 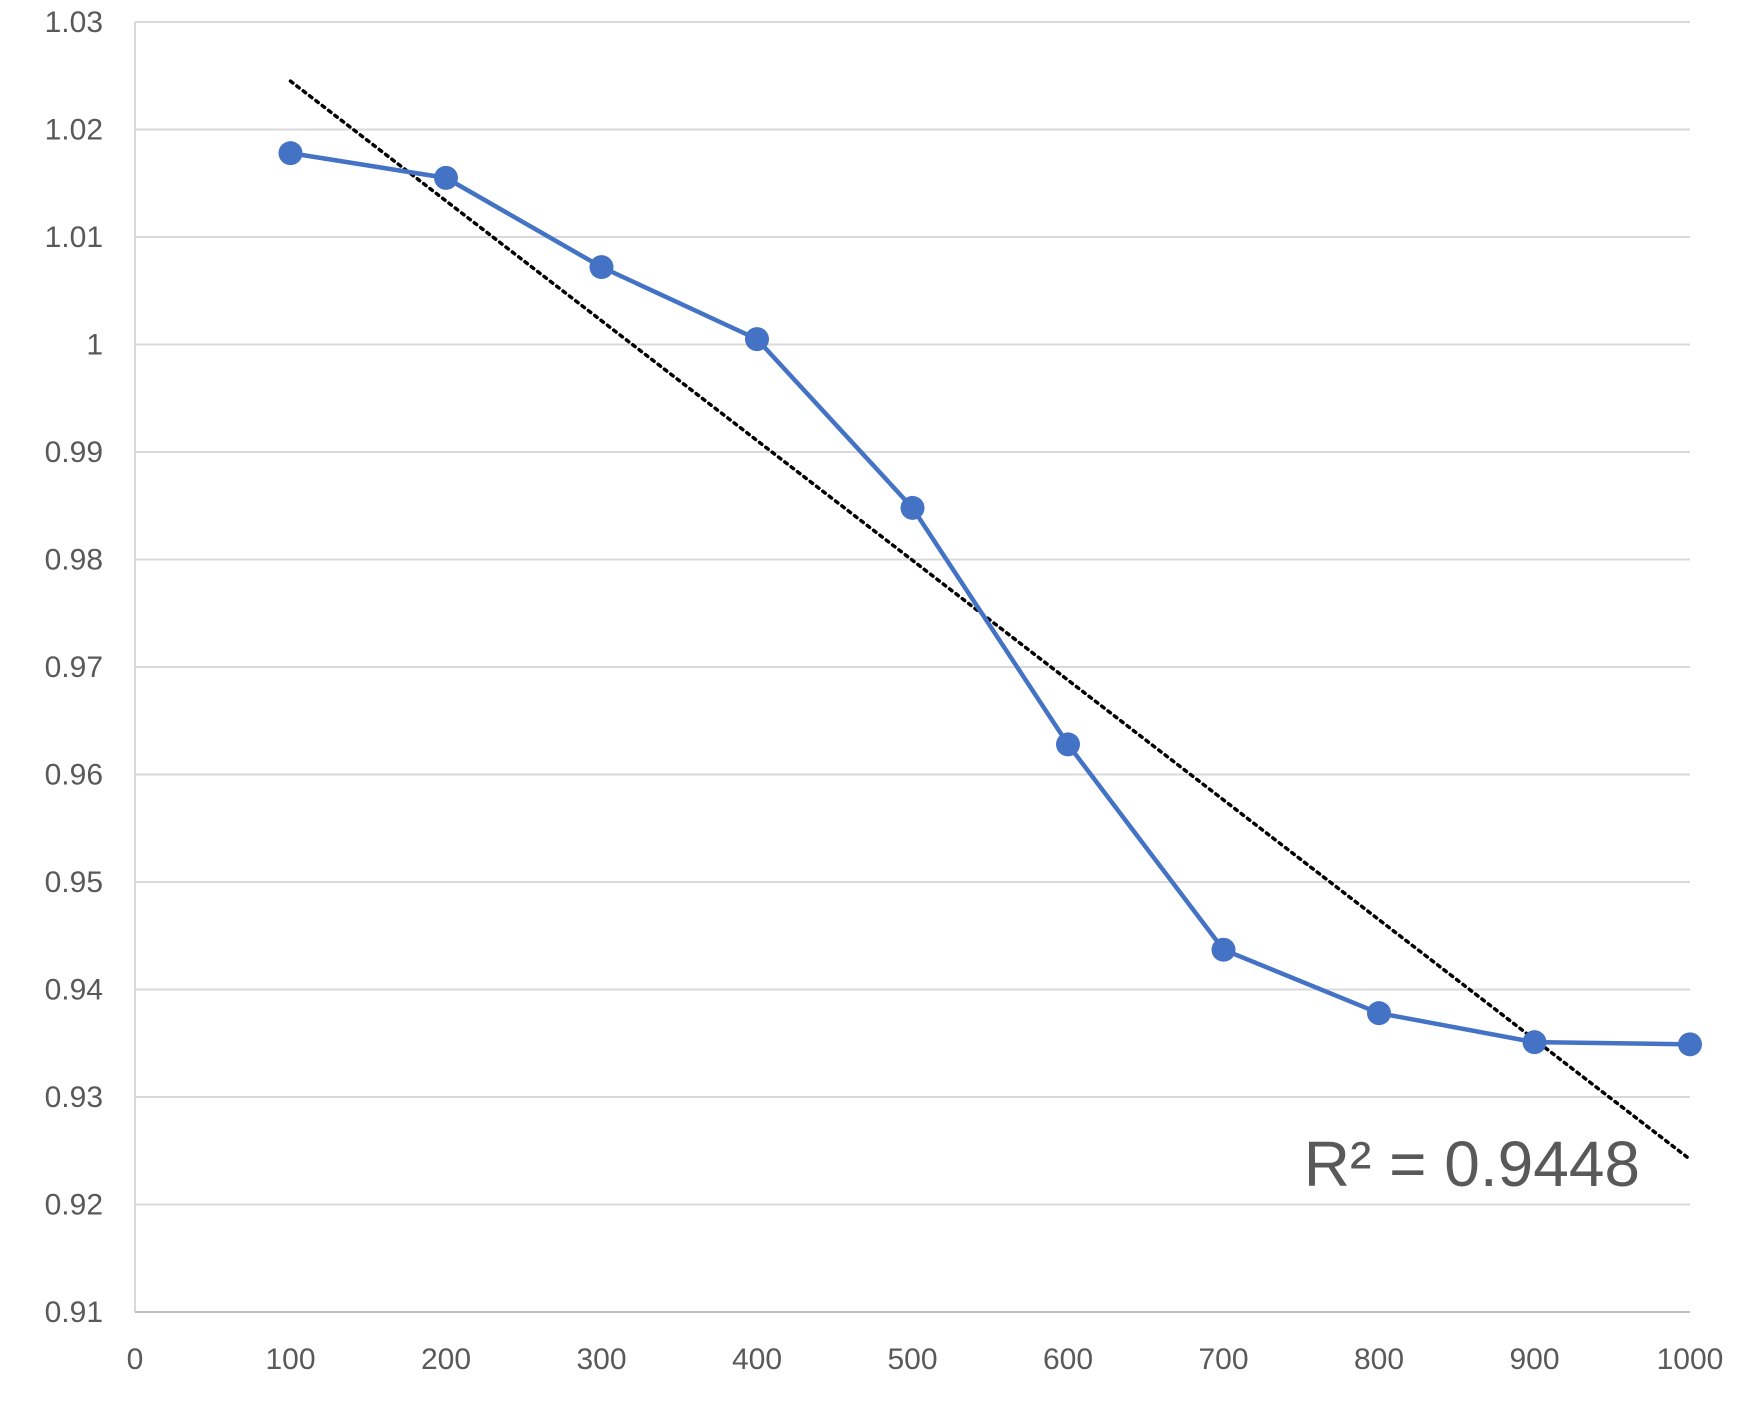 What do you see at coordinates (1690, 1359) in the screenshot?
I see `x-tick-label: 1000` at bounding box center [1690, 1359].